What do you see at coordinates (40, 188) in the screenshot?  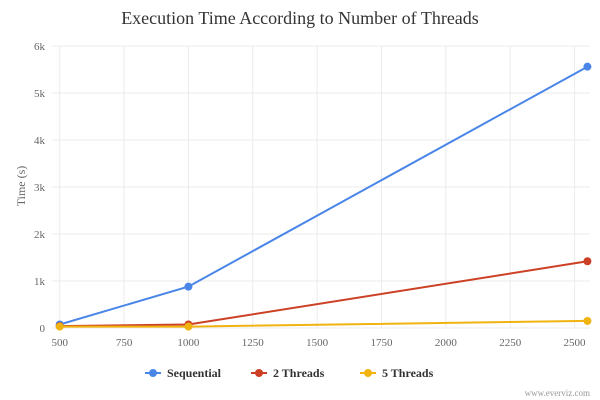 I see `y-tick-label: 3k` at bounding box center [40, 188].